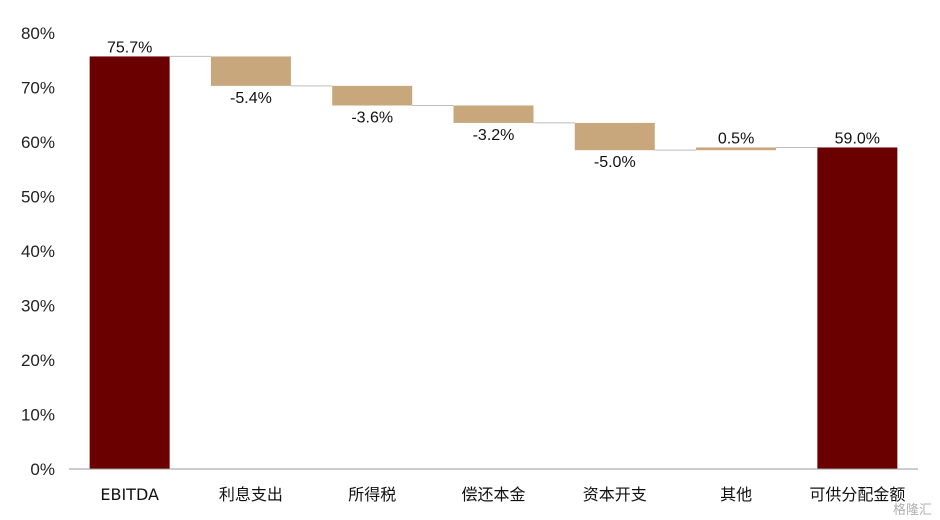  Describe the element at coordinates (38, 306) in the screenshot. I see `y-tick-label: 30%` at that location.